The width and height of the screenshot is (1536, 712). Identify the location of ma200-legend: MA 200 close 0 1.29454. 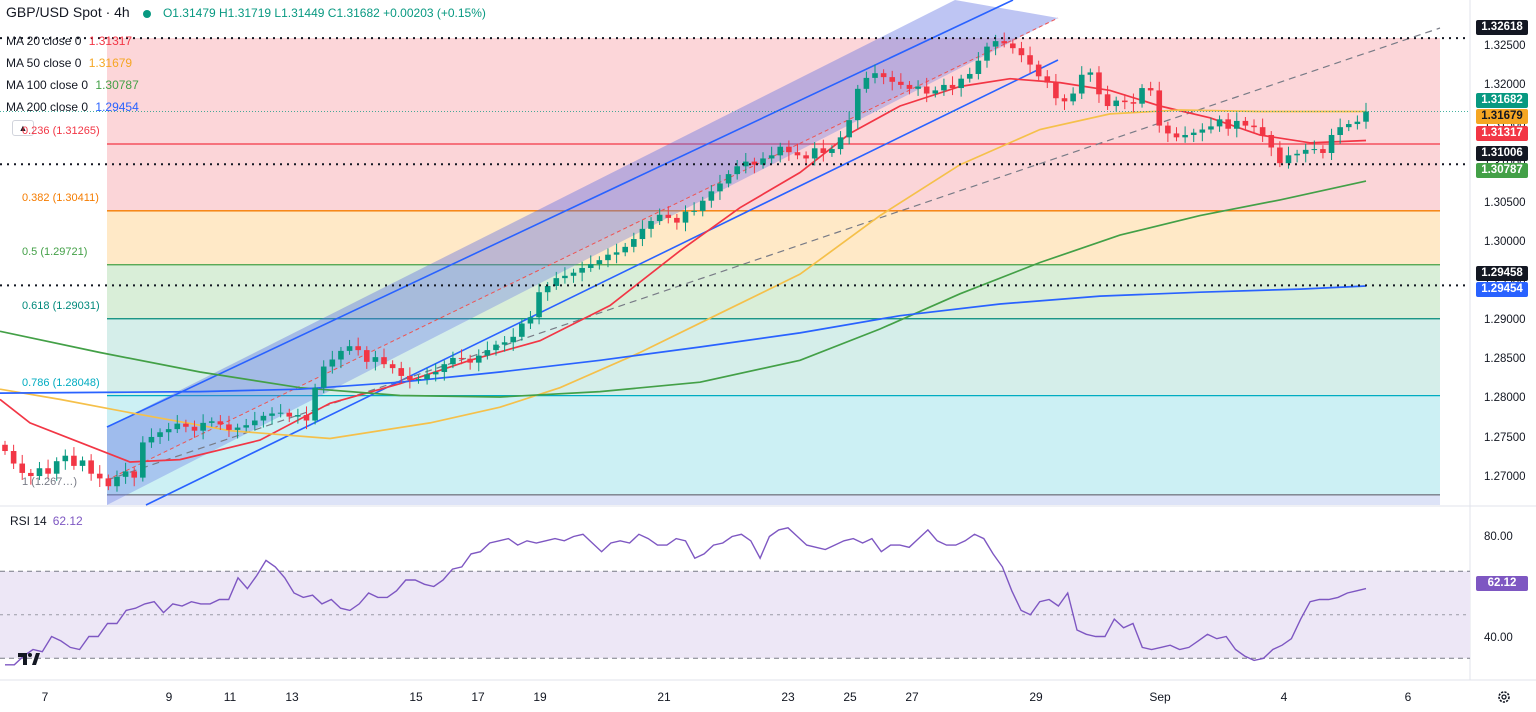
(72, 107).